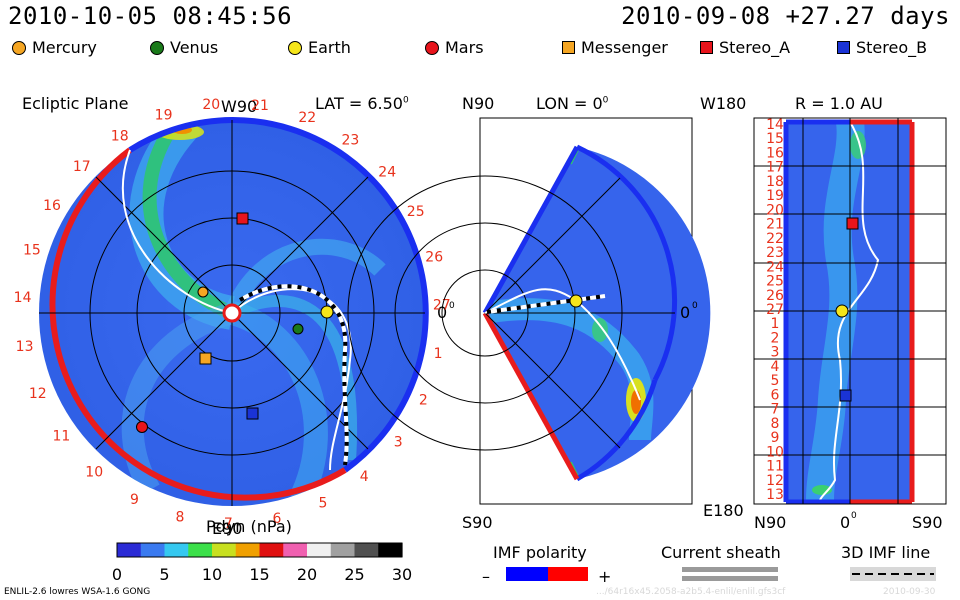 The image size is (960, 600). I want to click on messenger-marker, so click(205, 358).